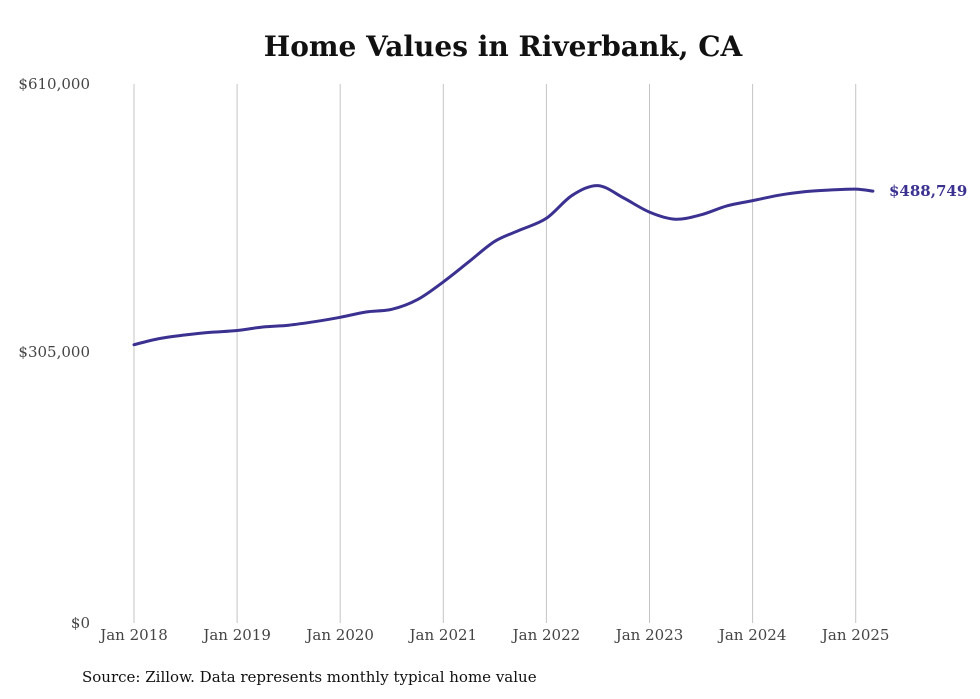  Describe the element at coordinates (54, 84) in the screenshot. I see `y-tick-label: $610,000` at that location.